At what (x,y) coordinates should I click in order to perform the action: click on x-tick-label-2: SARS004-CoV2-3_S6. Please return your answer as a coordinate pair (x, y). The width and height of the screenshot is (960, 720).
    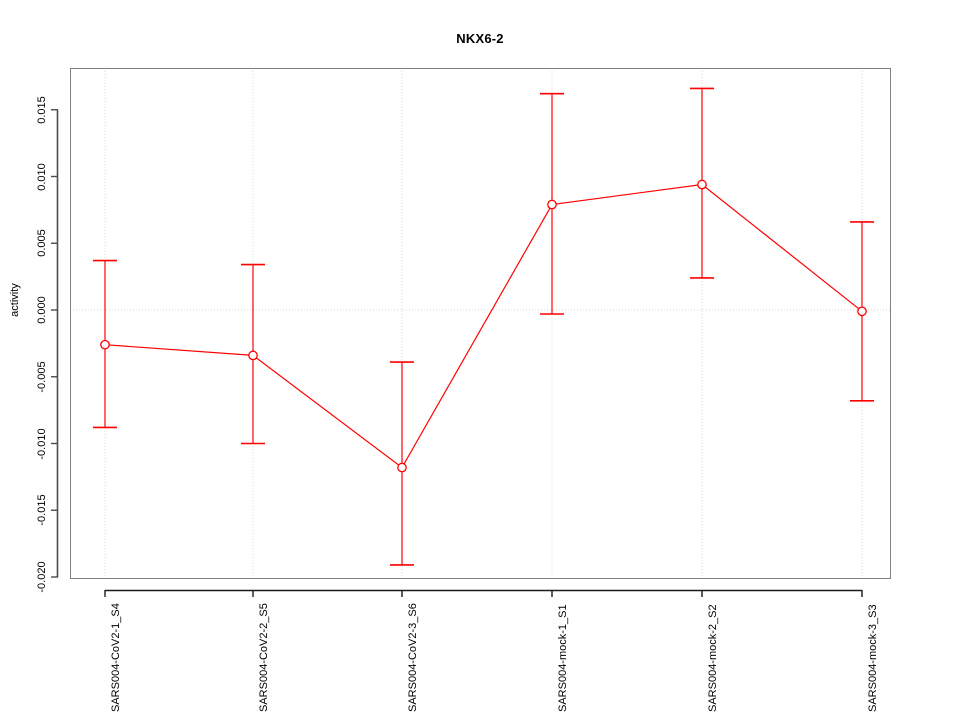
    Looking at the image, I should click on (413, 657).